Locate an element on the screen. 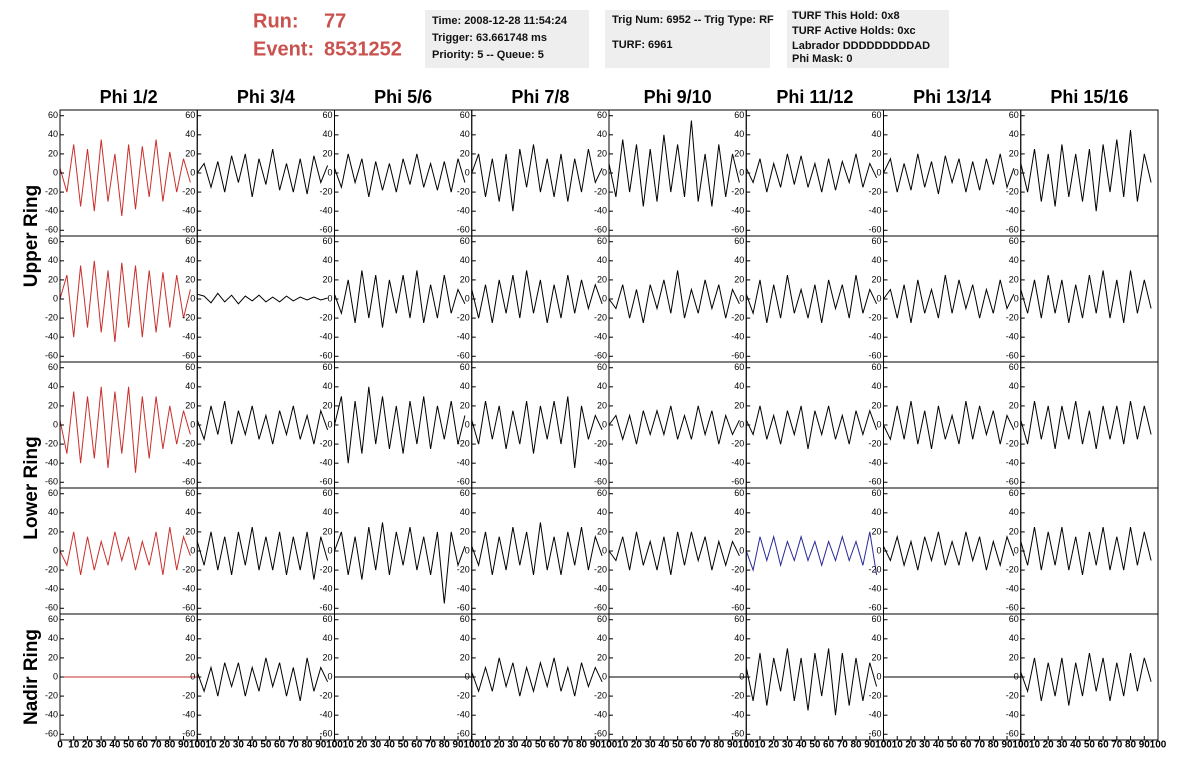  row-label: Upper Ring is located at coordinates (31, 236).